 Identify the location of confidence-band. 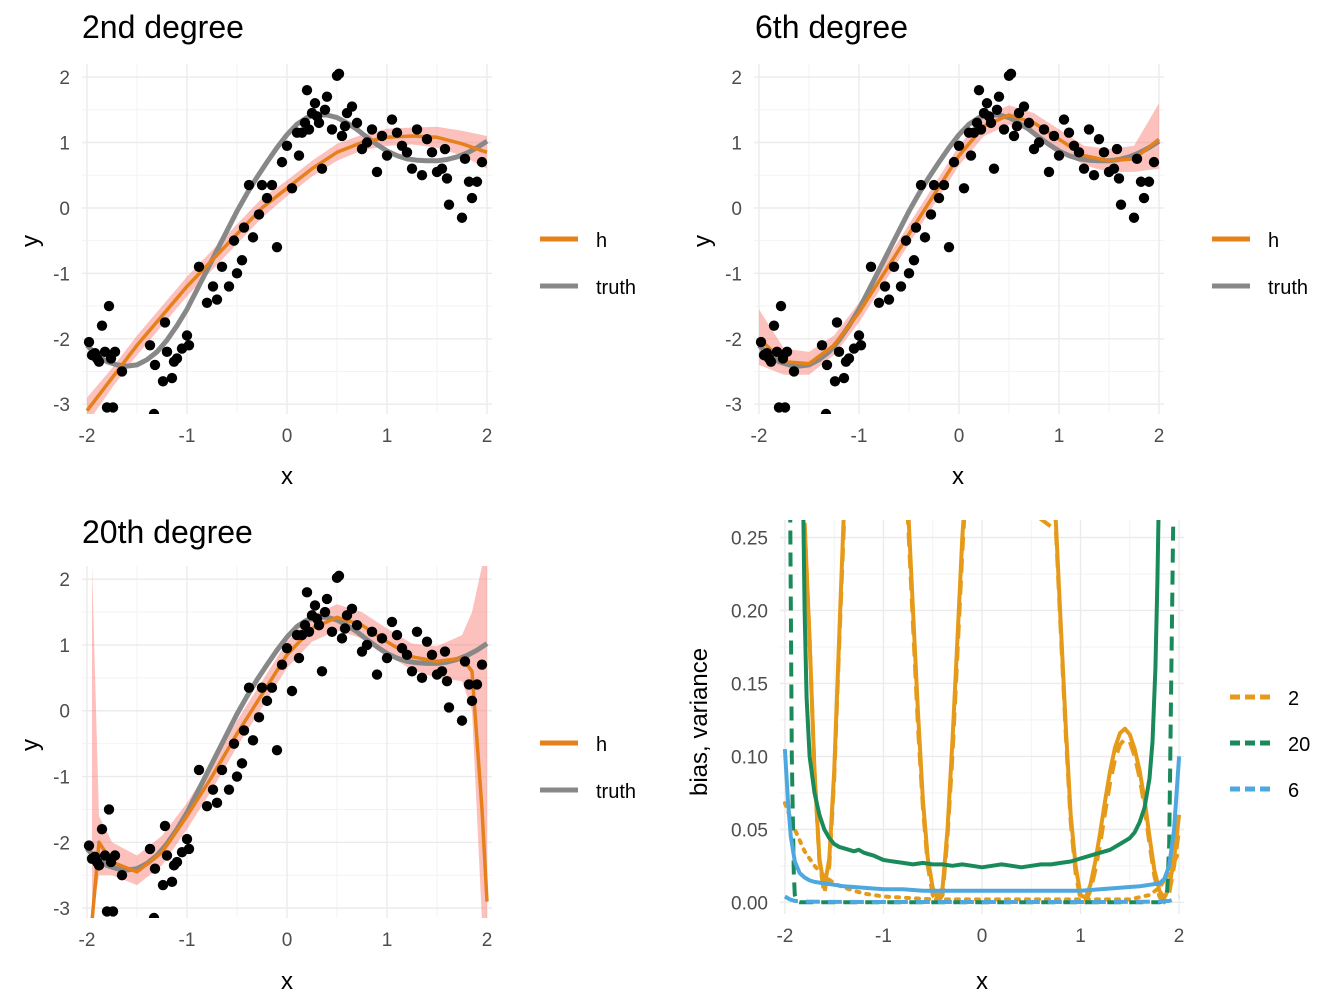
(287, 270).